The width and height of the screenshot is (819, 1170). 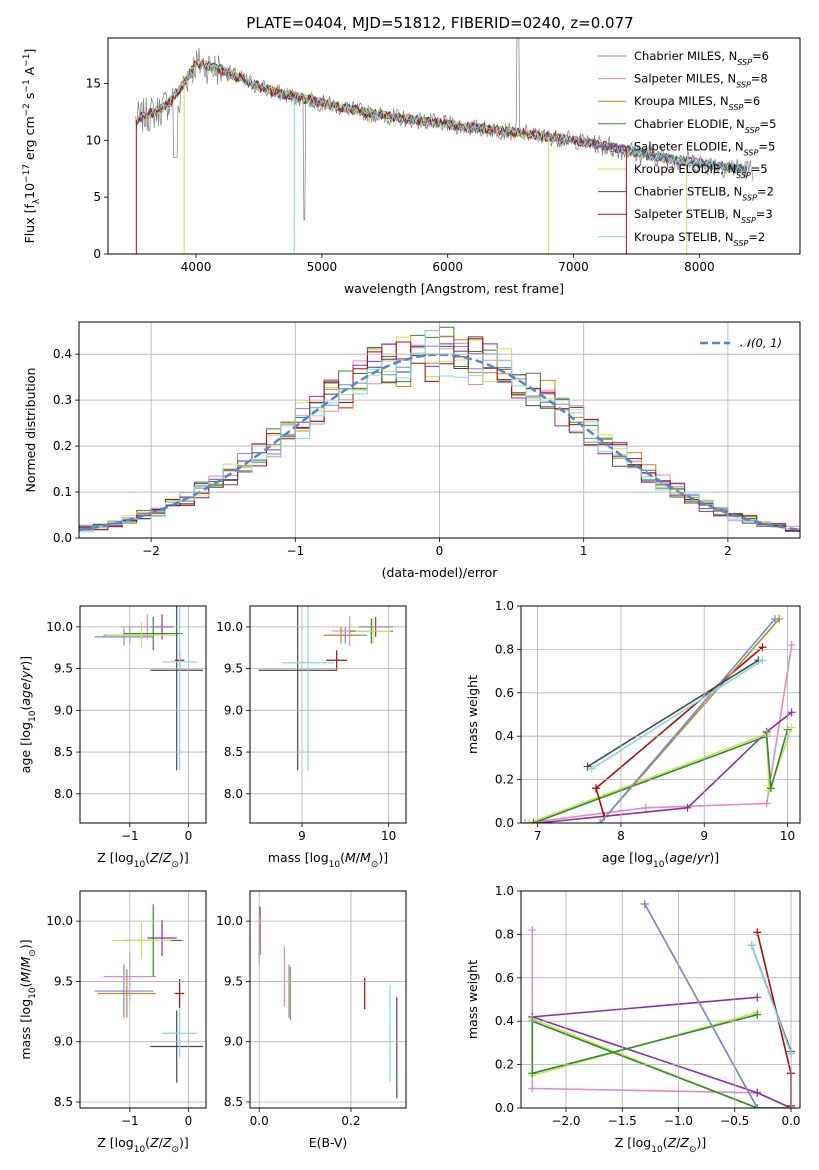 I want to click on y-tick-label: 10, so click(x=93, y=140).